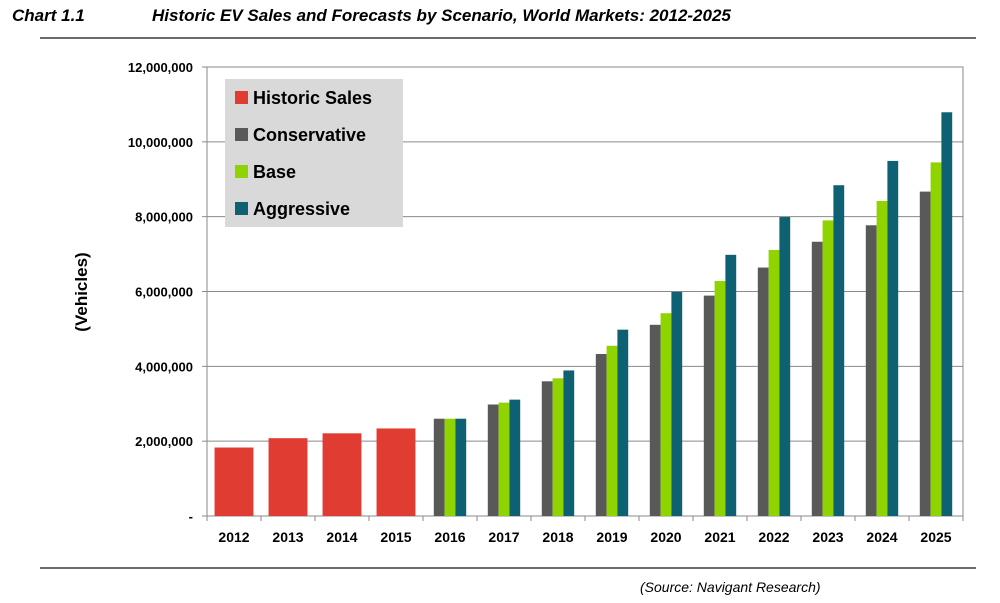 This screenshot has height=603, width=1000. Describe the element at coordinates (461, 467) in the screenshot. I see `bar-aggressive-2016` at that location.